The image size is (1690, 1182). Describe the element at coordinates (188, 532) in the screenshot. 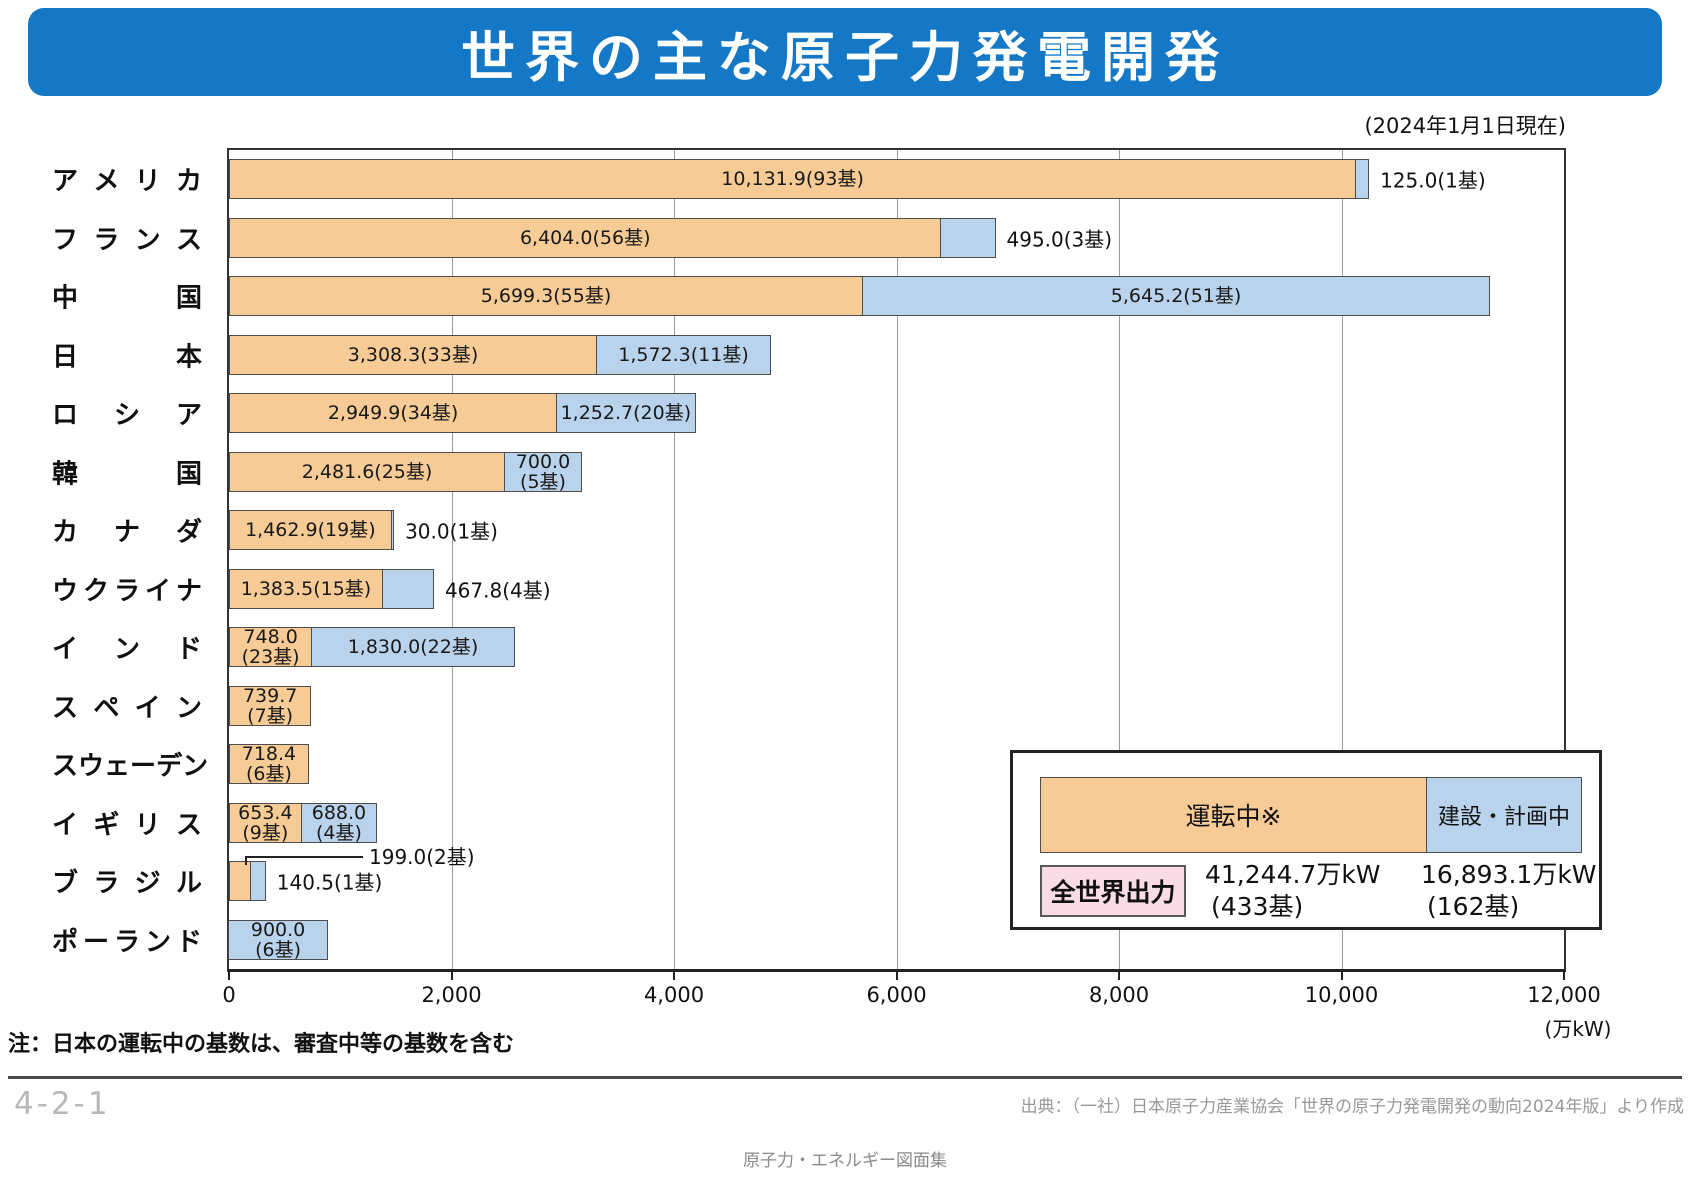

I see `country-label-char: ダ` at that location.